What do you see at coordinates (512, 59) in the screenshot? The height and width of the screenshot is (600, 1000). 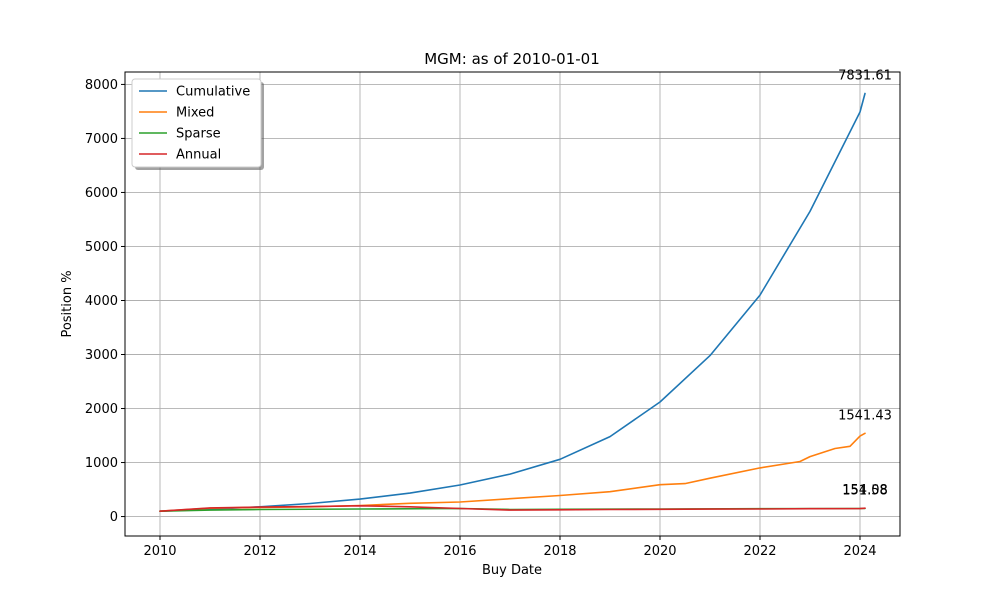 I see `chart-title: MGM: as of 2010-01-01` at bounding box center [512, 59].